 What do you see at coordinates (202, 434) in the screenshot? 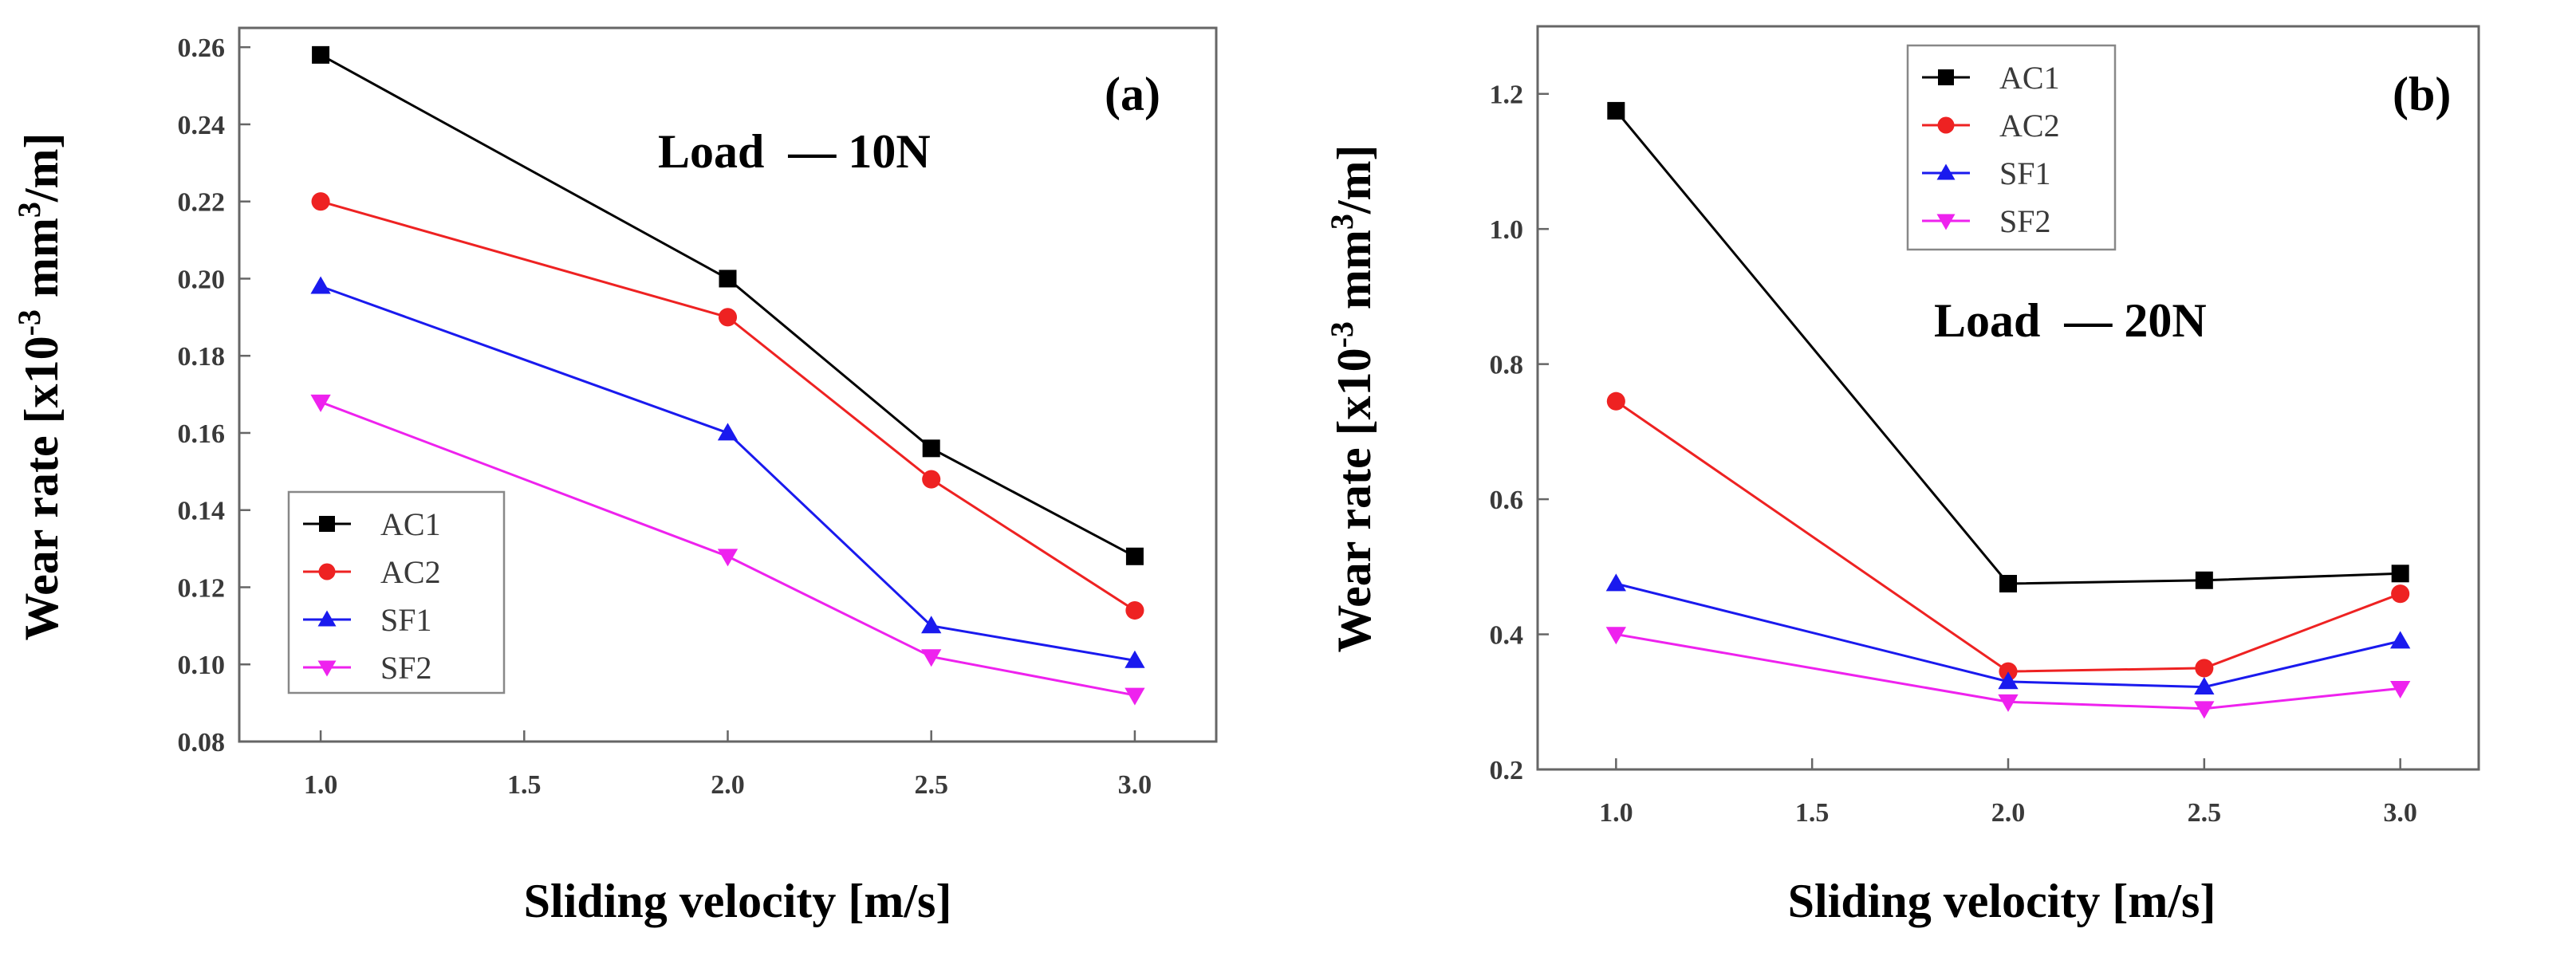
I see `y-tick-label: 0.16` at bounding box center [202, 434].